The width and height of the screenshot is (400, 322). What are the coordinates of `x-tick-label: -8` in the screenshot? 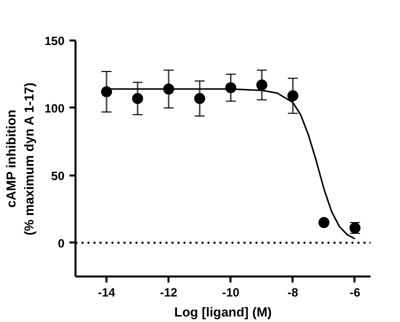 It's located at (293, 293).